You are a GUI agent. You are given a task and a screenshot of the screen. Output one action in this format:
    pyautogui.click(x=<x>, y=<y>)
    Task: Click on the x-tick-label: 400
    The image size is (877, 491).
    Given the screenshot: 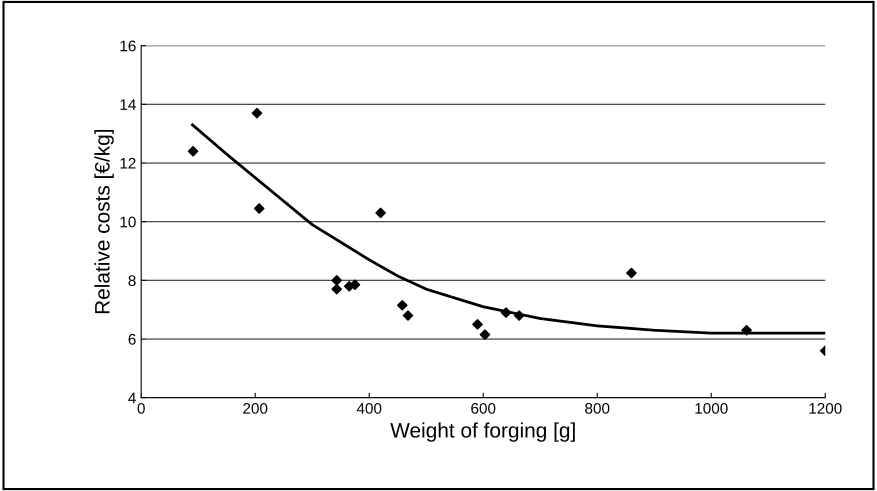 What is the action you would take?
    pyautogui.click(x=369, y=408)
    